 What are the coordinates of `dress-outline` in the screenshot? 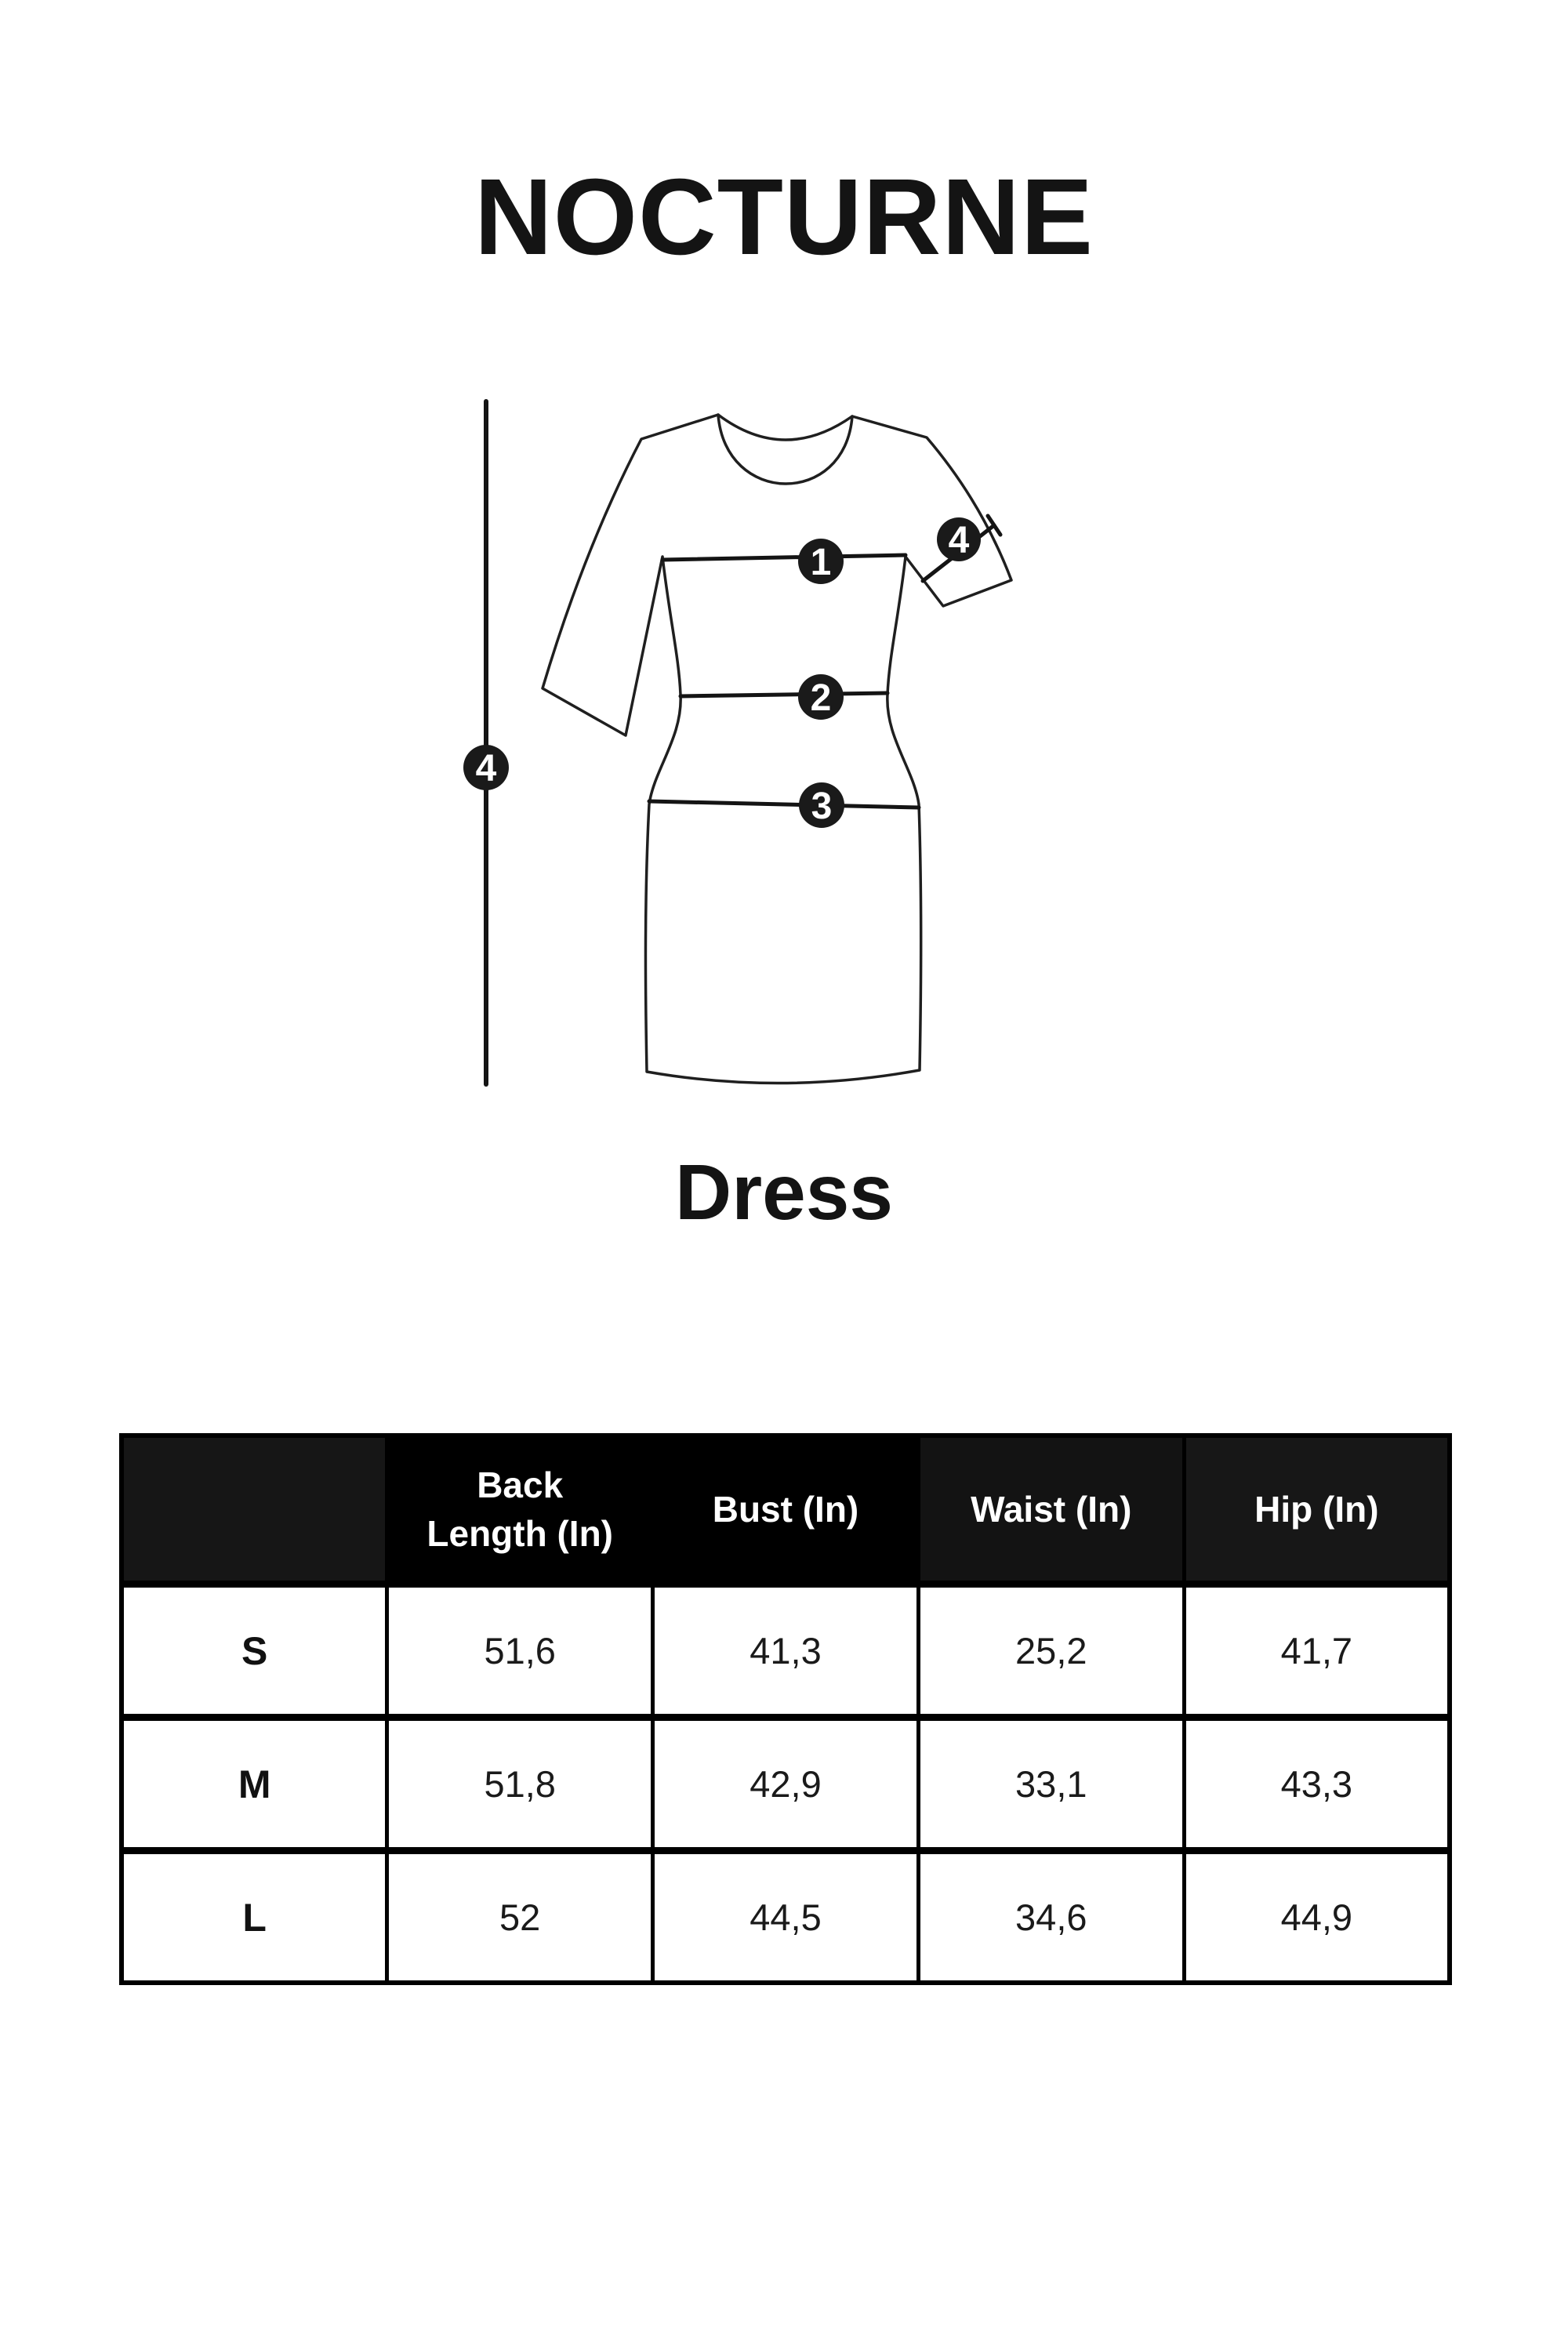 It's located at (777, 749).